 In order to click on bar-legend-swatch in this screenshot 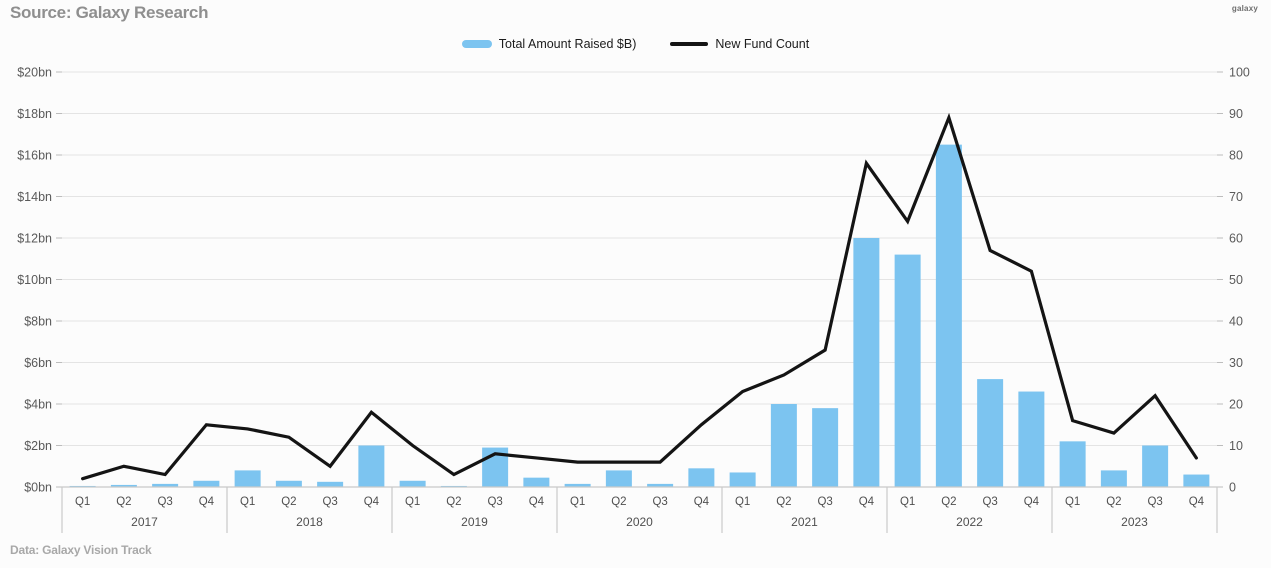, I will do `click(476, 44)`.